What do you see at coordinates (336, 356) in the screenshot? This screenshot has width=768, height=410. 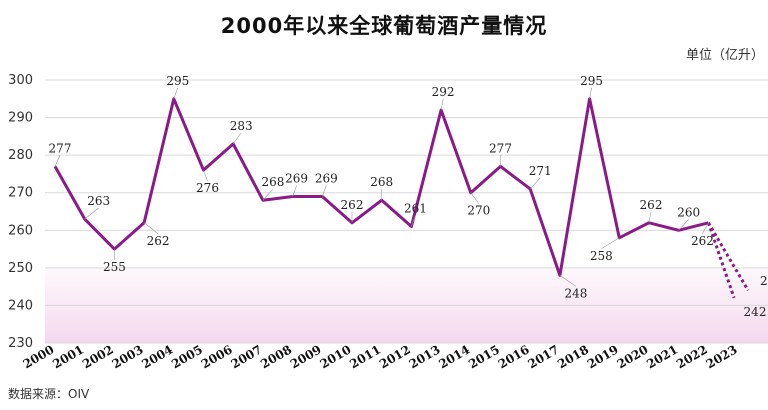 I see `x-tick-label: 2010` at bounding box center [336, 356].